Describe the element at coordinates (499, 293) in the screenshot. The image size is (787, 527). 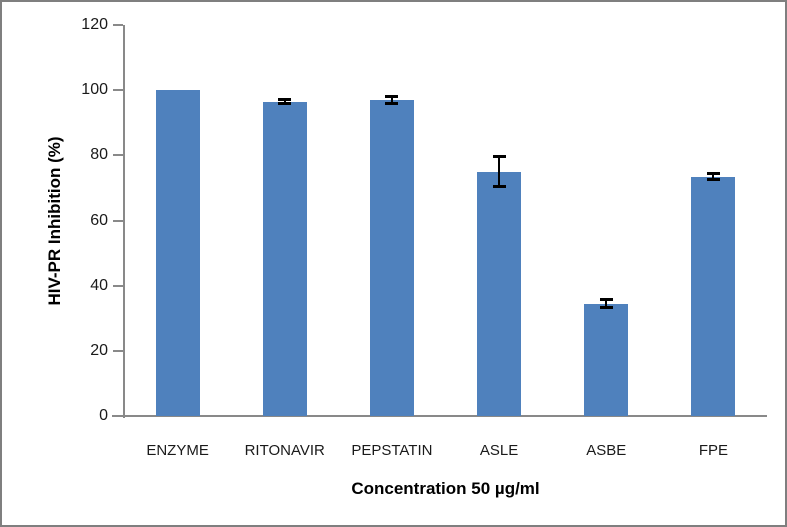
I see `bar-asle` at that location.